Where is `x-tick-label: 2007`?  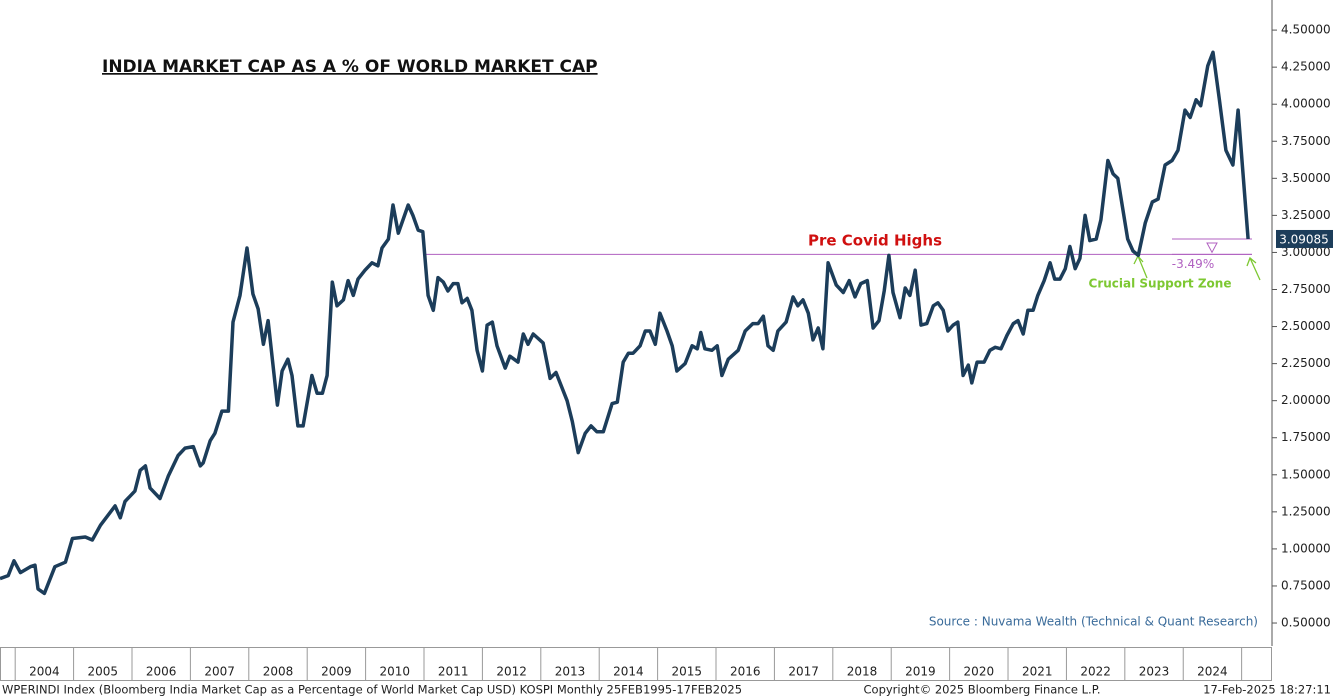
x-tick-label: 2007 is located at coordinates (219, 672).